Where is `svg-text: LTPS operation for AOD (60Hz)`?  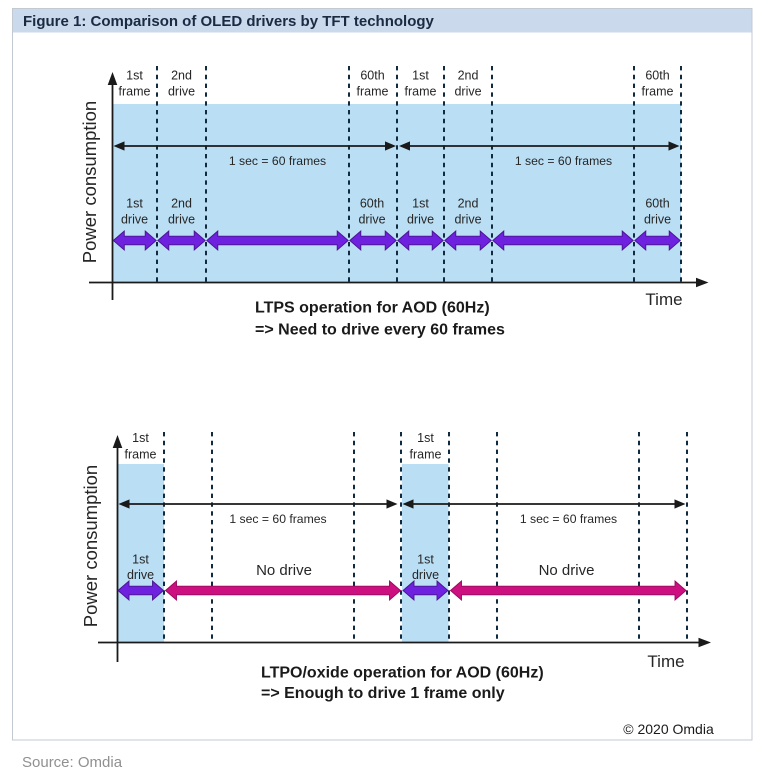
svg-text: LTPS operation for AOD (60Hz) is located at coordinates (372, 308).